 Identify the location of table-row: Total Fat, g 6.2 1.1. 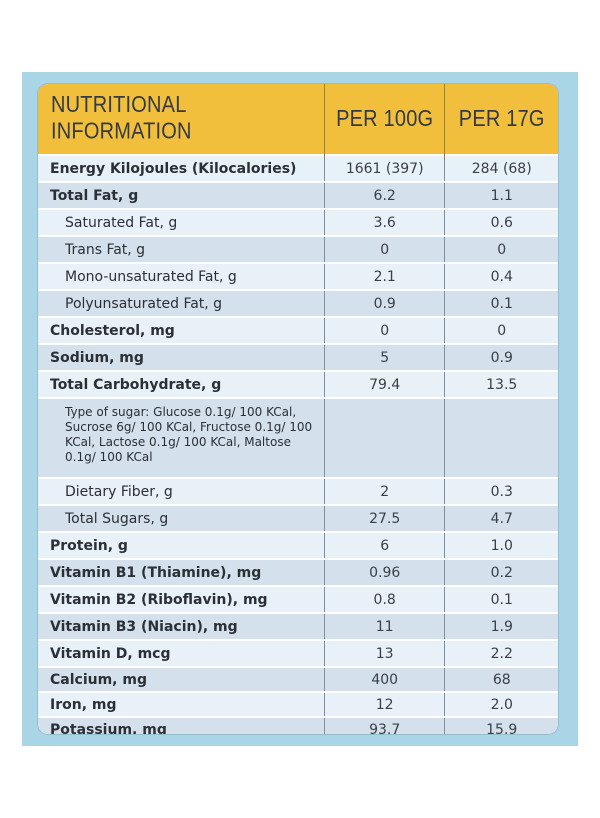
(298, 194).